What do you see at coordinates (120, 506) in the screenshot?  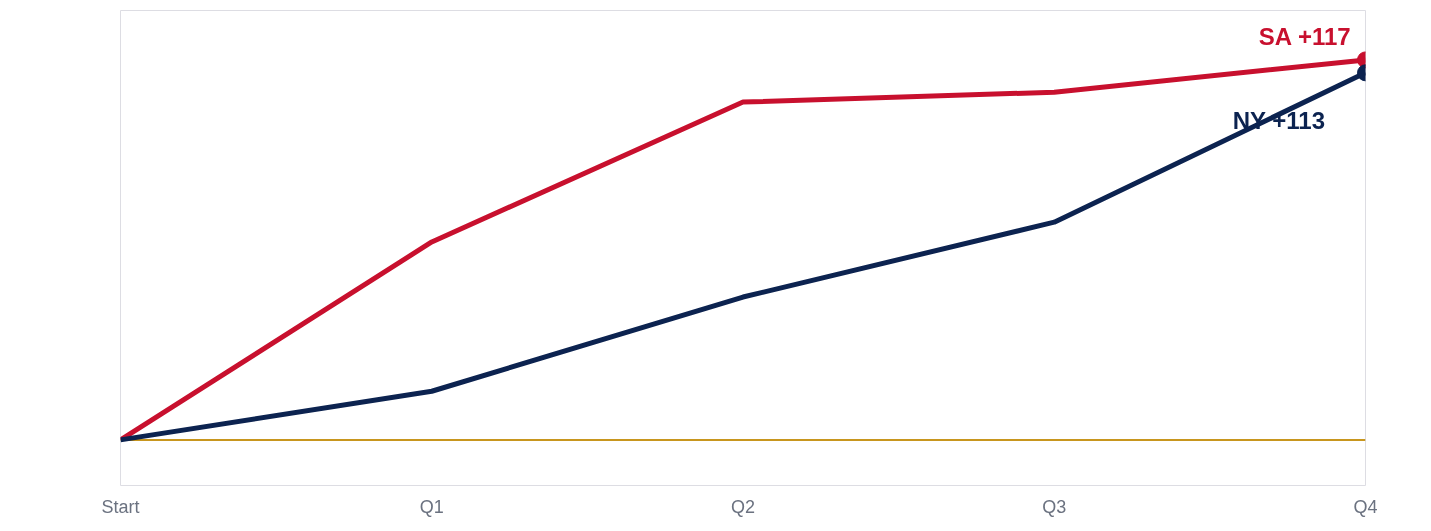 I see `x-tick-label: Start` at bounding box center [120, 506].